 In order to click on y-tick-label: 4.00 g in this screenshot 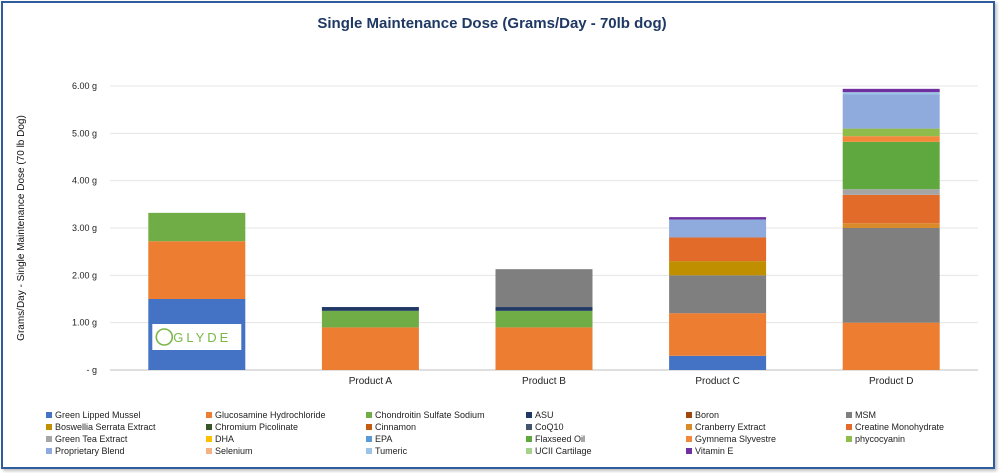, I will do `click(84, 181)`.